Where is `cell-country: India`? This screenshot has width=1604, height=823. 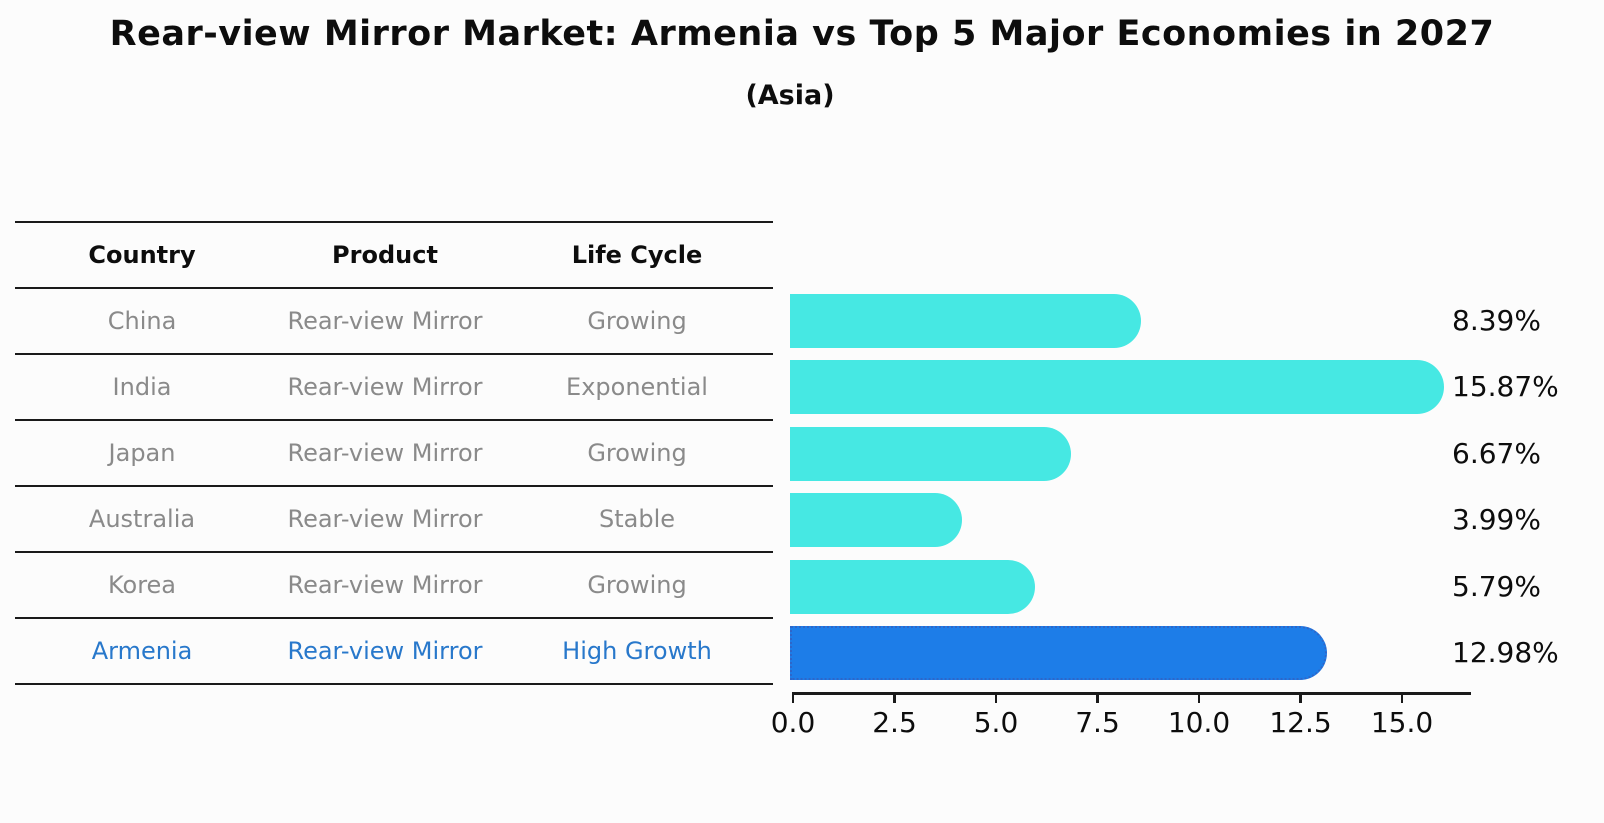 cell-country: India is located at coordinates (142, 387).